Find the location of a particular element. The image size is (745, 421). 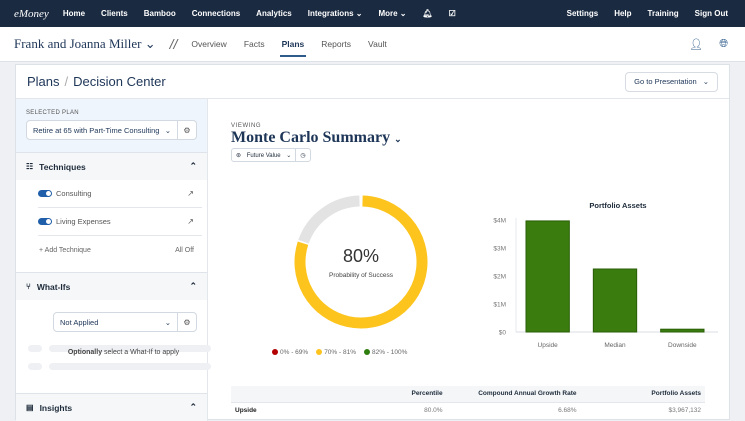

chart-title: Portfolio Assets is located at coordinates (618, 205).